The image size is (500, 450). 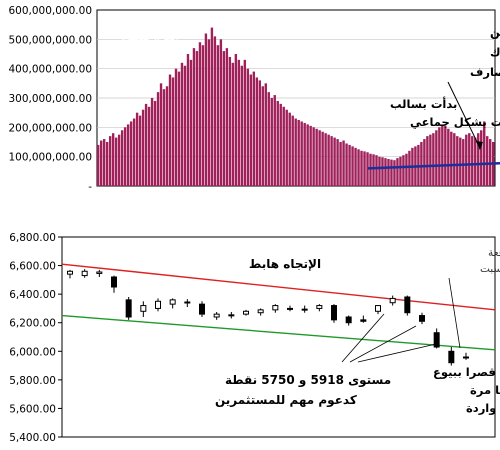 I want to click on index-annotation-line: ضعيفة واحتمالية زيارتها مرة, so click(x=485, y=390).